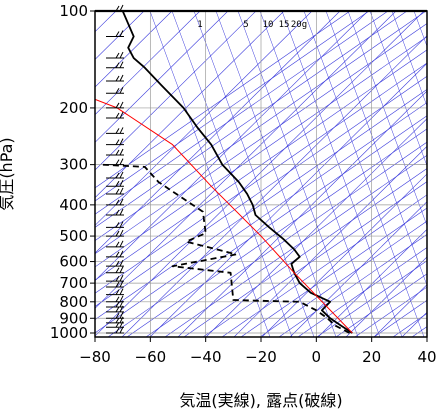 The image size is (436, 411). I want to click on y-axis-title: 気圧(hPa), so click(8, 173).